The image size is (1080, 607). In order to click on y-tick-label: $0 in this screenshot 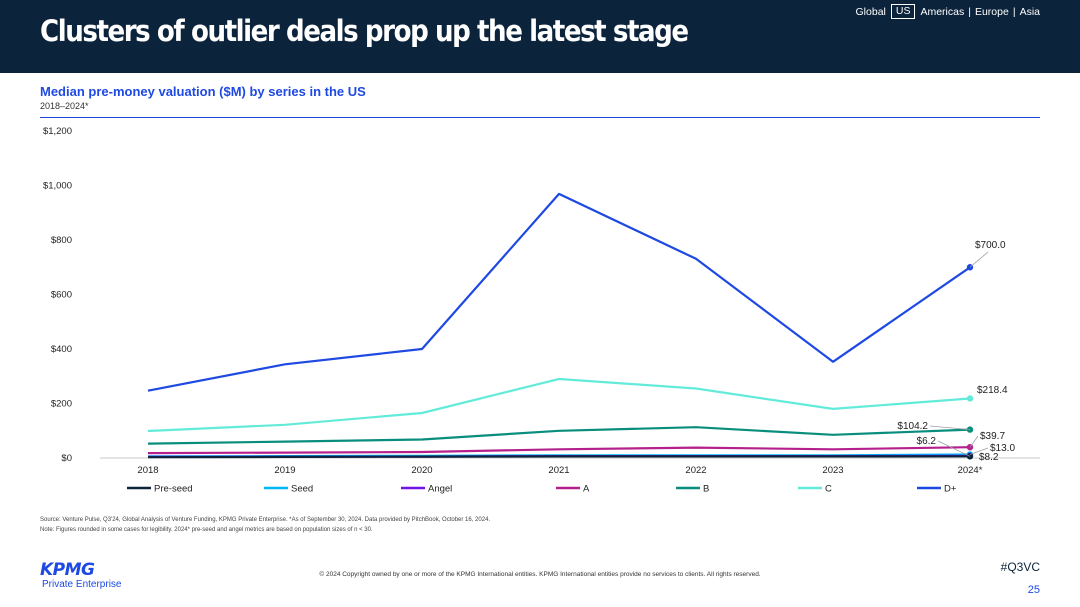, I will do `click(66, 458)`.